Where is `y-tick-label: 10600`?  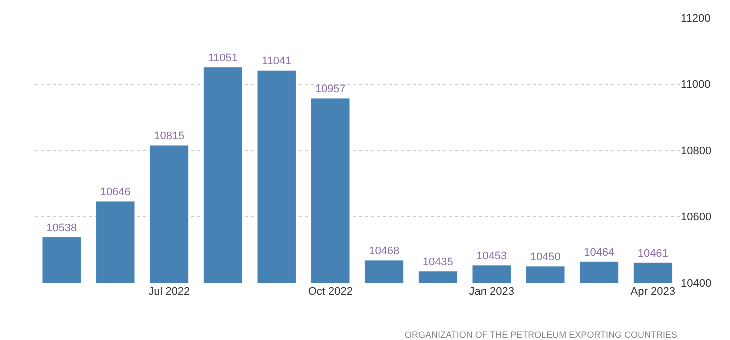
y-tick-label: 10600 is located at coordinates (696, 218).